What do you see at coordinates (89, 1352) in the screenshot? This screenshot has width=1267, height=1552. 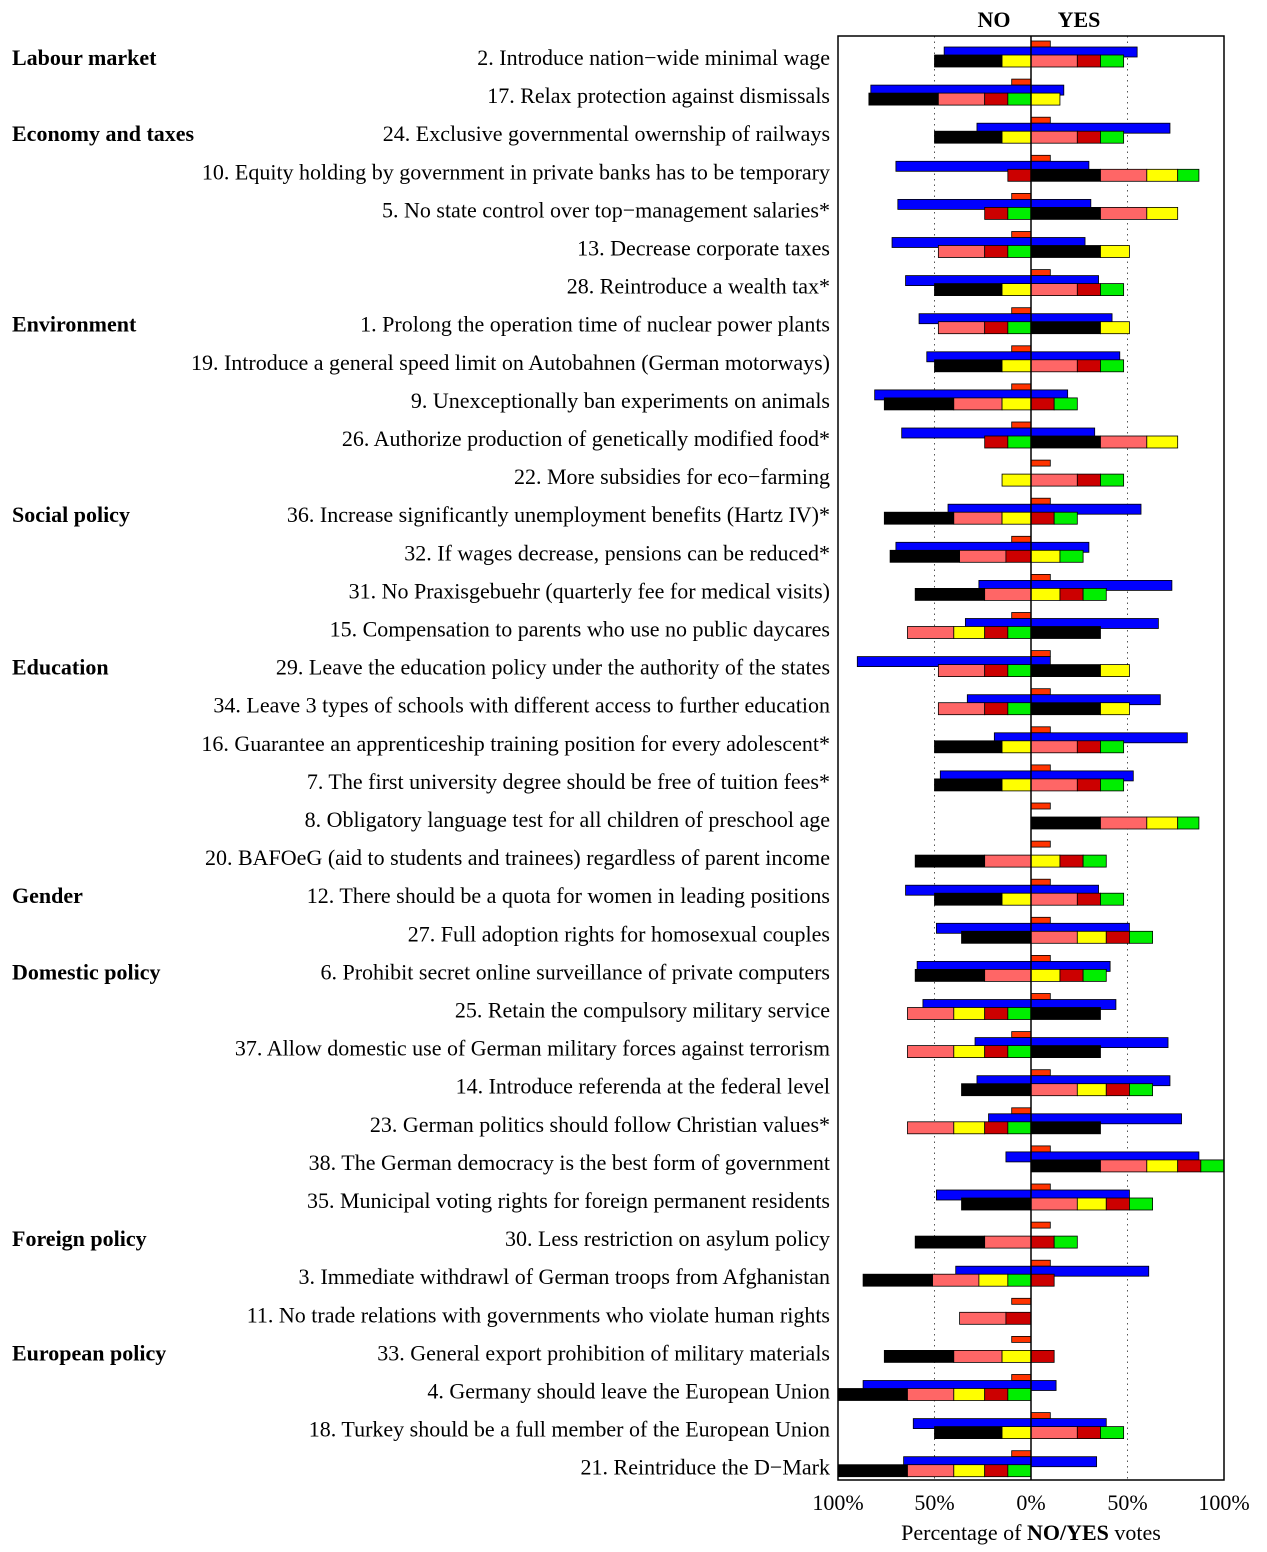 I see `category-label: European policy` at bounding box center [89, 1352].